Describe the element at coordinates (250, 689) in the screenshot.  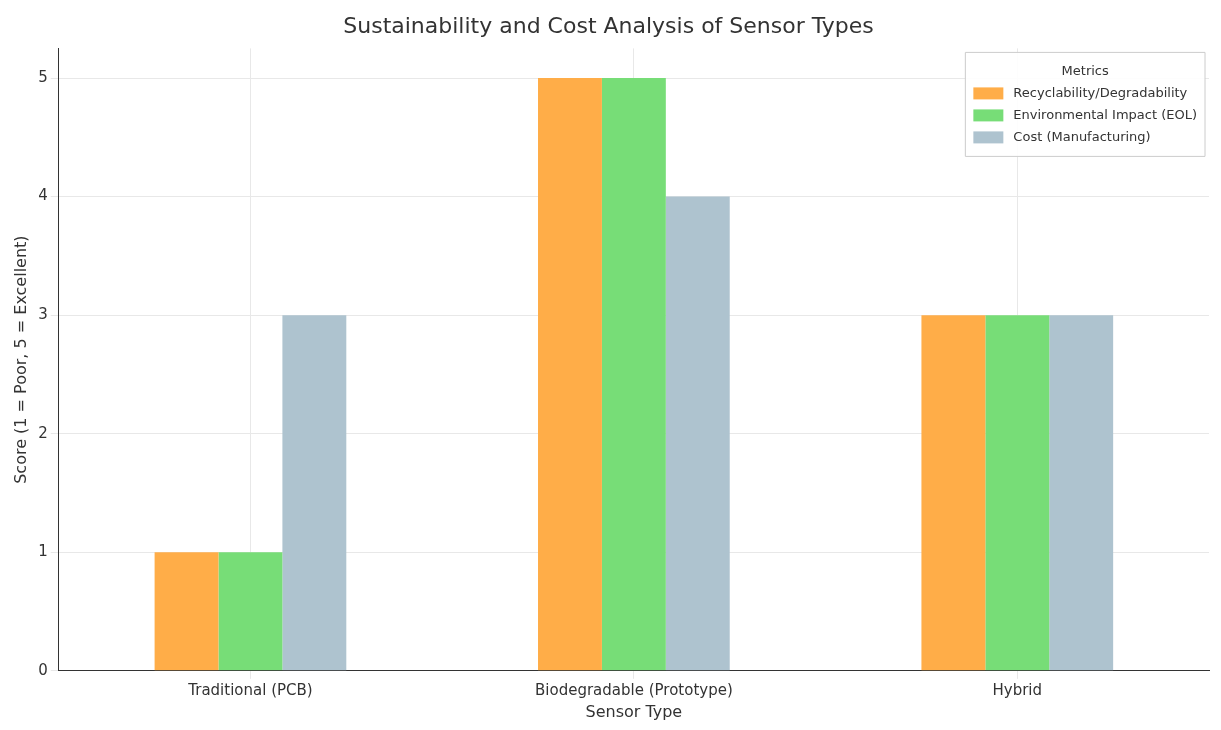
I see `x-tick-label: Traditional (PCB)` at that location.